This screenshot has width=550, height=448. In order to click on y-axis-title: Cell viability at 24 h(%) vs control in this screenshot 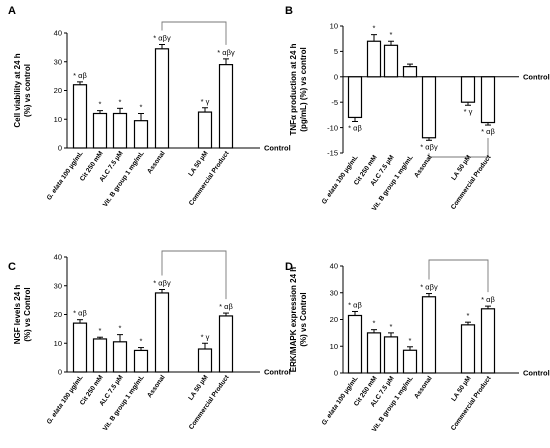, I will do `click(22, 90)`.